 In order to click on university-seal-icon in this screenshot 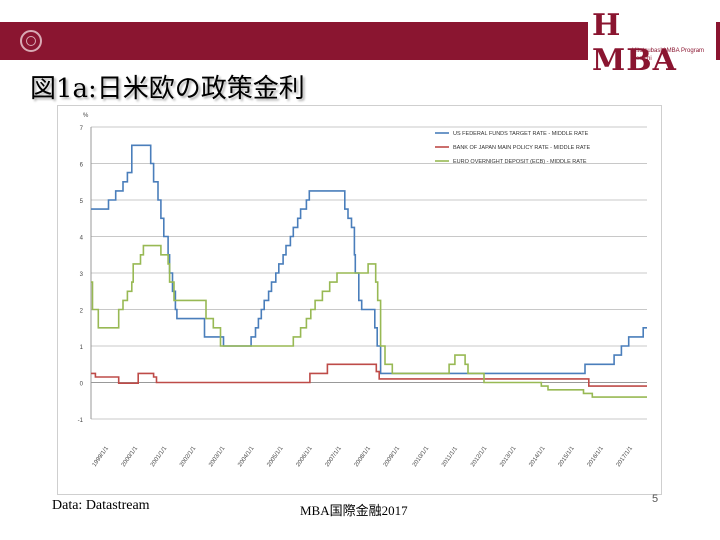, I will do `click(31, 41)`.